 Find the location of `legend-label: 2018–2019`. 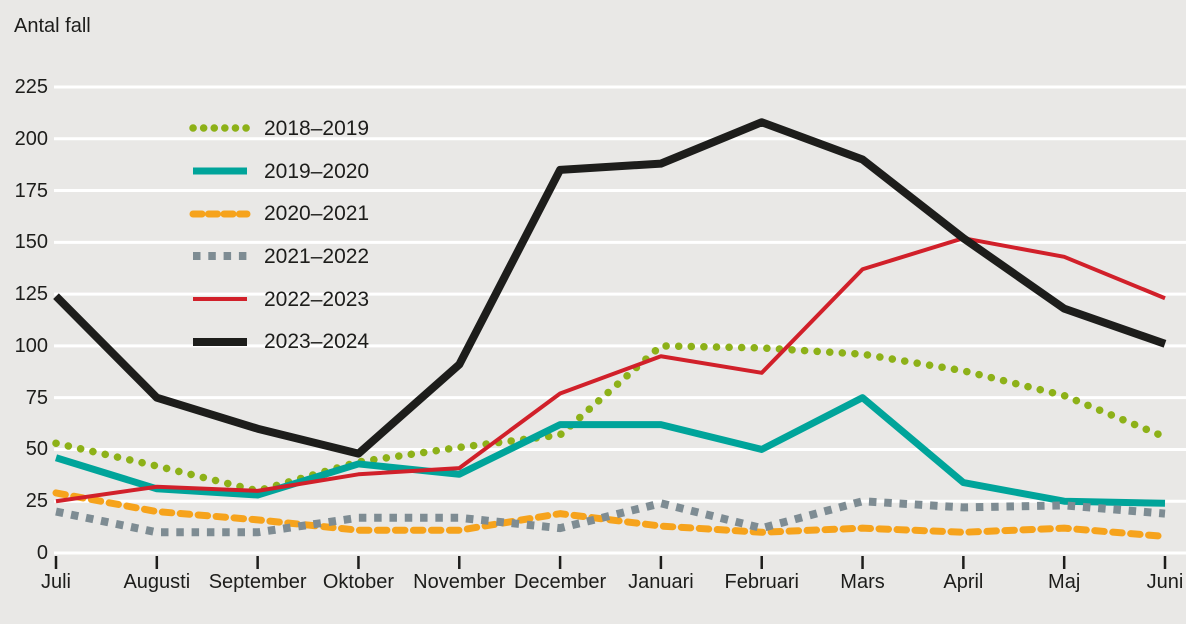

legend-label: 2018–2019 is located at coordinates (317, 128).